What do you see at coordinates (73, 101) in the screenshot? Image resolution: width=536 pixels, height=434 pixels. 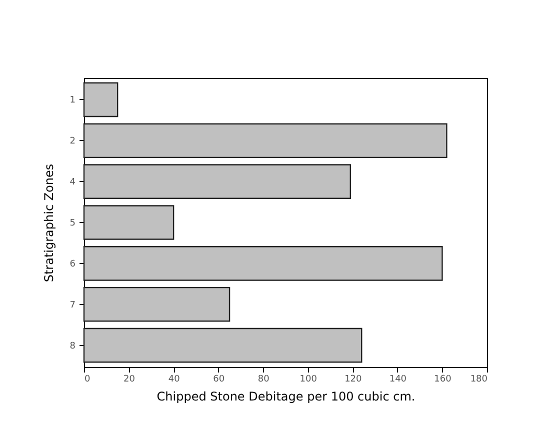 I see `y-tick-label: 1` at bounding box center [73, 101].